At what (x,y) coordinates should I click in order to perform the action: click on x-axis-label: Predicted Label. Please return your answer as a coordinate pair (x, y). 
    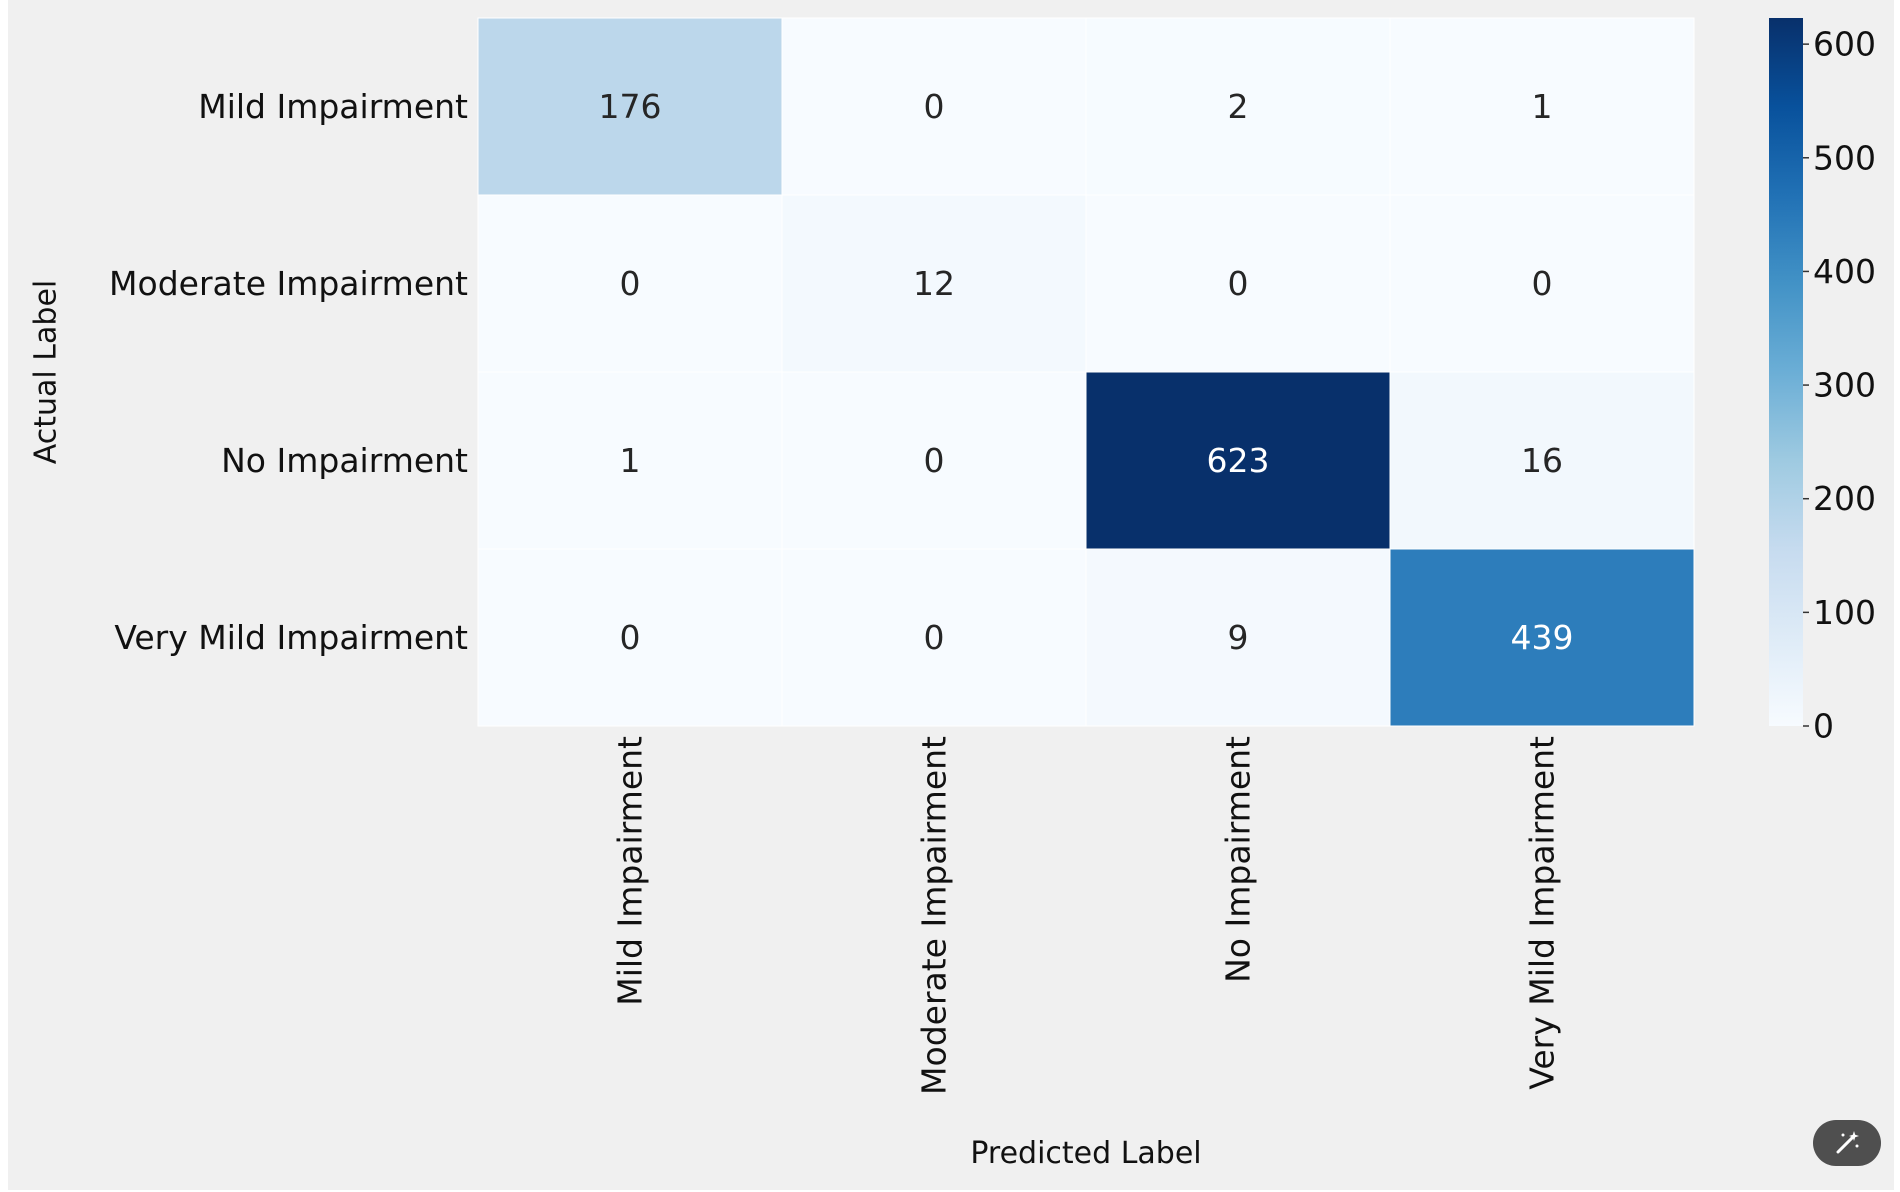
    Looking at the image, I should click on (1085, 1153).